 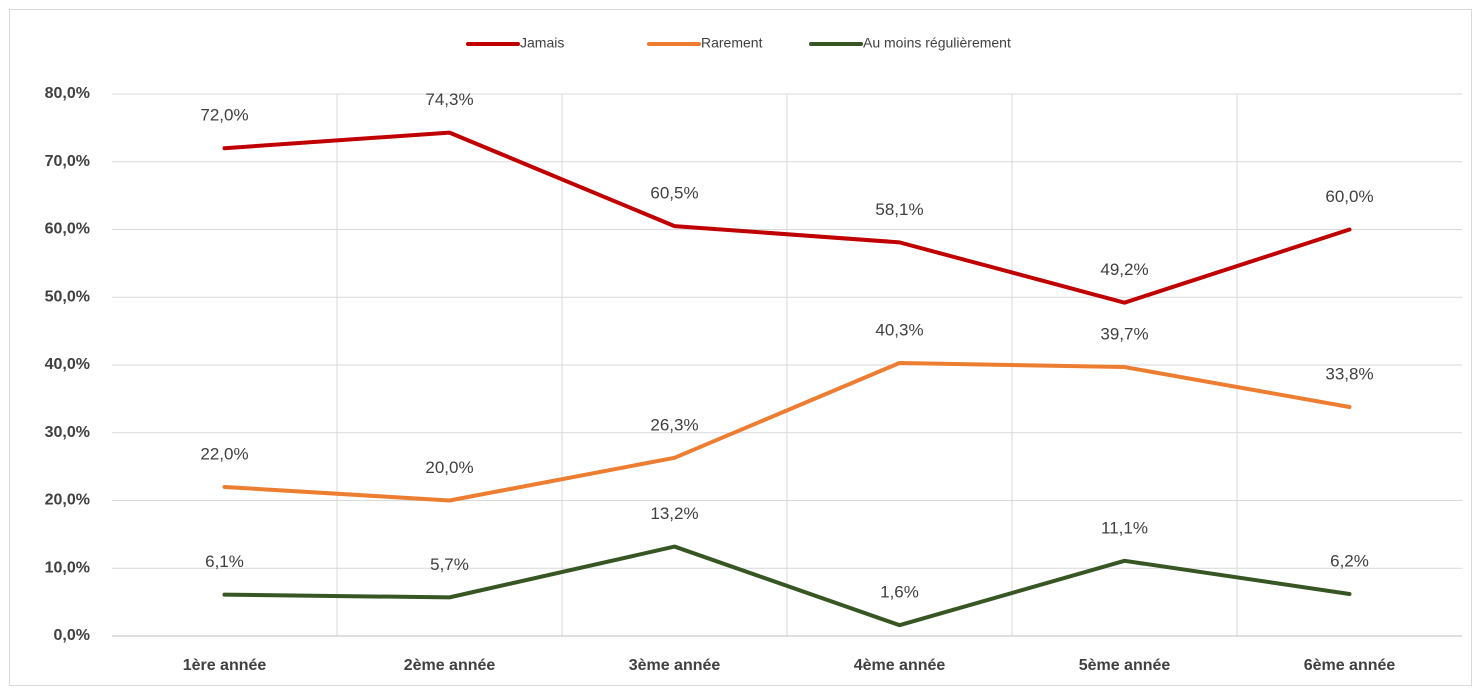 What do you see at coordinates (675, 665) in the screenshot?
I see `x-tick-label: 3ème année` at bounding box center [675, 665].